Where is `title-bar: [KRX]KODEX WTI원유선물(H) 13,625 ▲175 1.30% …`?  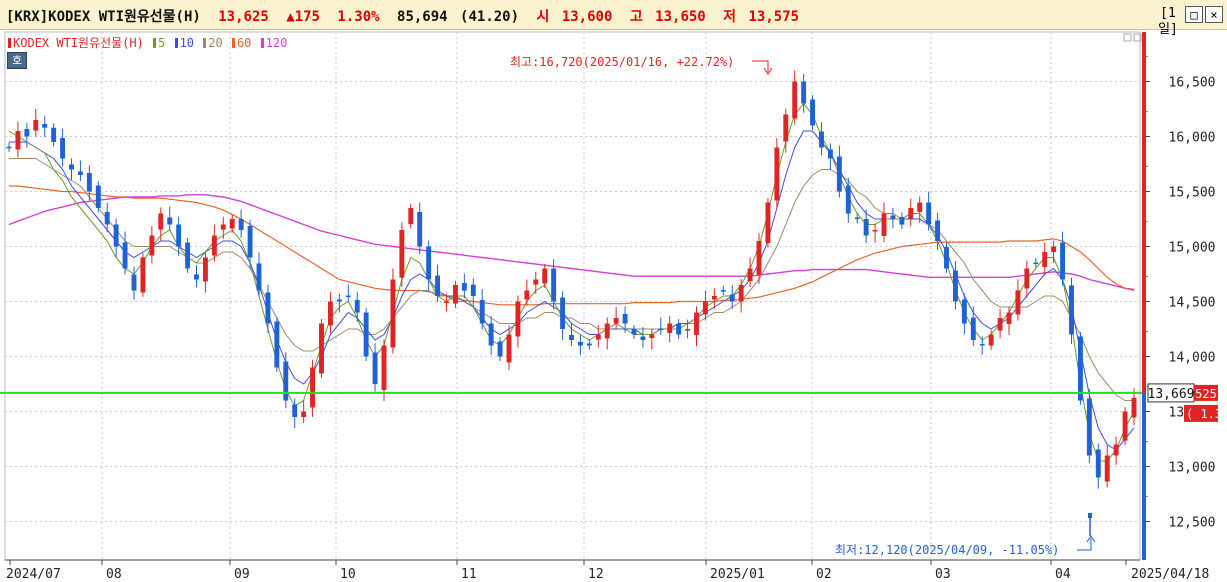
title-bar: [KRX]KODEX WTI원유선물(H) 13,625 ▲175 1.30% … is located at coordinates (613, 18).